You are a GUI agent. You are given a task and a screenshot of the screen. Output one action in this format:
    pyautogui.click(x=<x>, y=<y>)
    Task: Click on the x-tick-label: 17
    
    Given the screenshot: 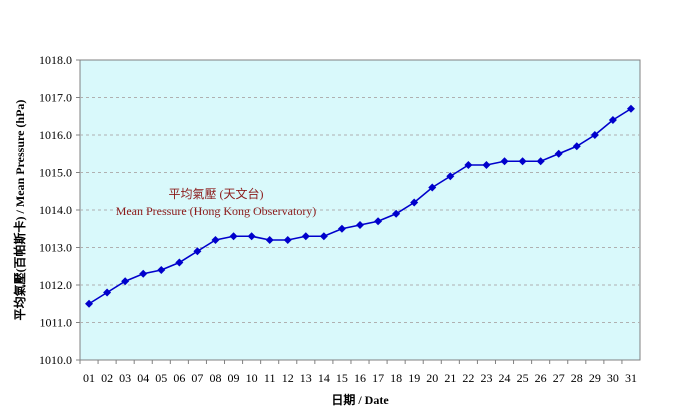 What is the action you would take?
    pyautogui.click(x=378, y=378)
    